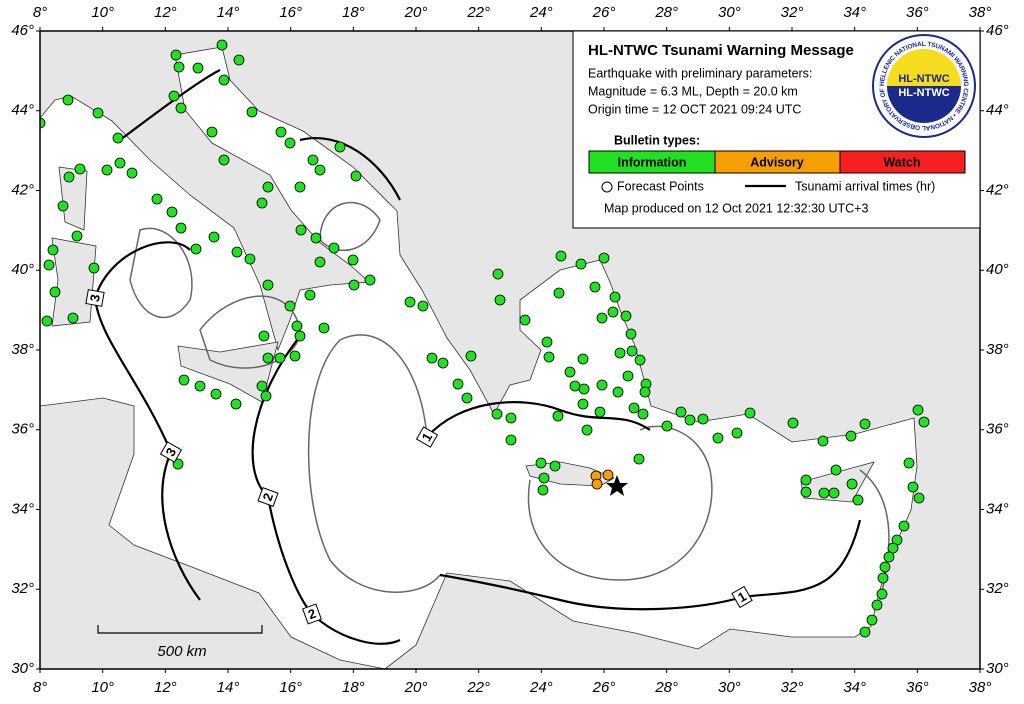  What do you see at coordinates (22, 429) in the screenshot?
I see `lat-label: 36°` at bounding box center [22, 429].